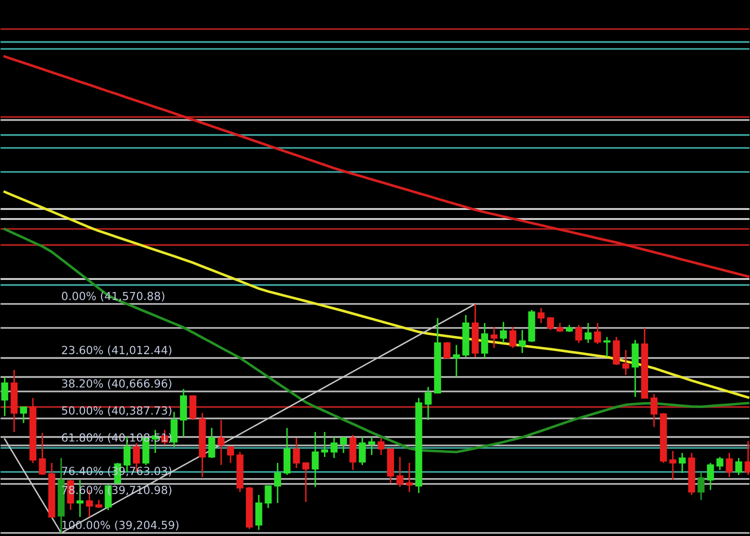  What do you see at coordinates (117, 351) in the screenshot?
I see `ref-line-label: 23.60% (41,012.44)` at bounding box center [117, 351].